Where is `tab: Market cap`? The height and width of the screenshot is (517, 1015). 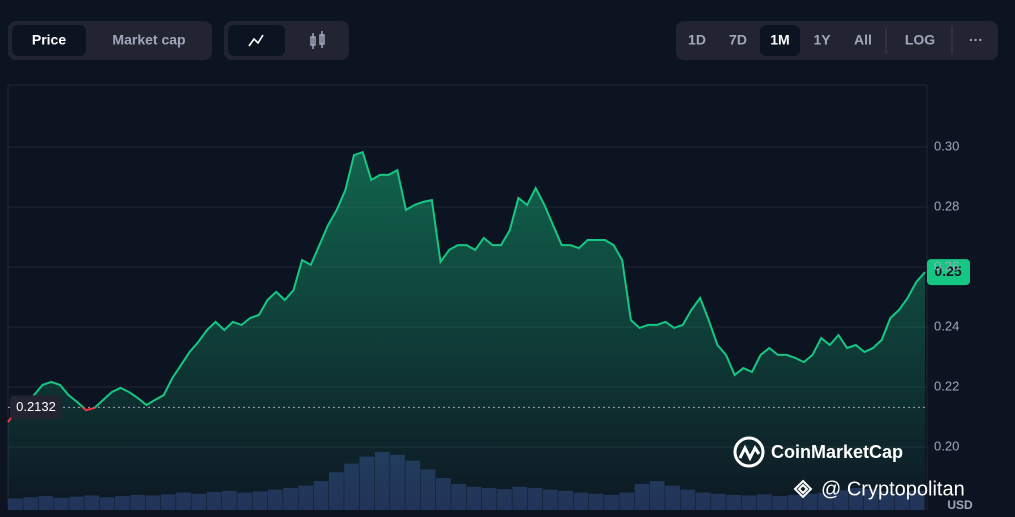
tab: Market cap is located at coordinates (148, 40).